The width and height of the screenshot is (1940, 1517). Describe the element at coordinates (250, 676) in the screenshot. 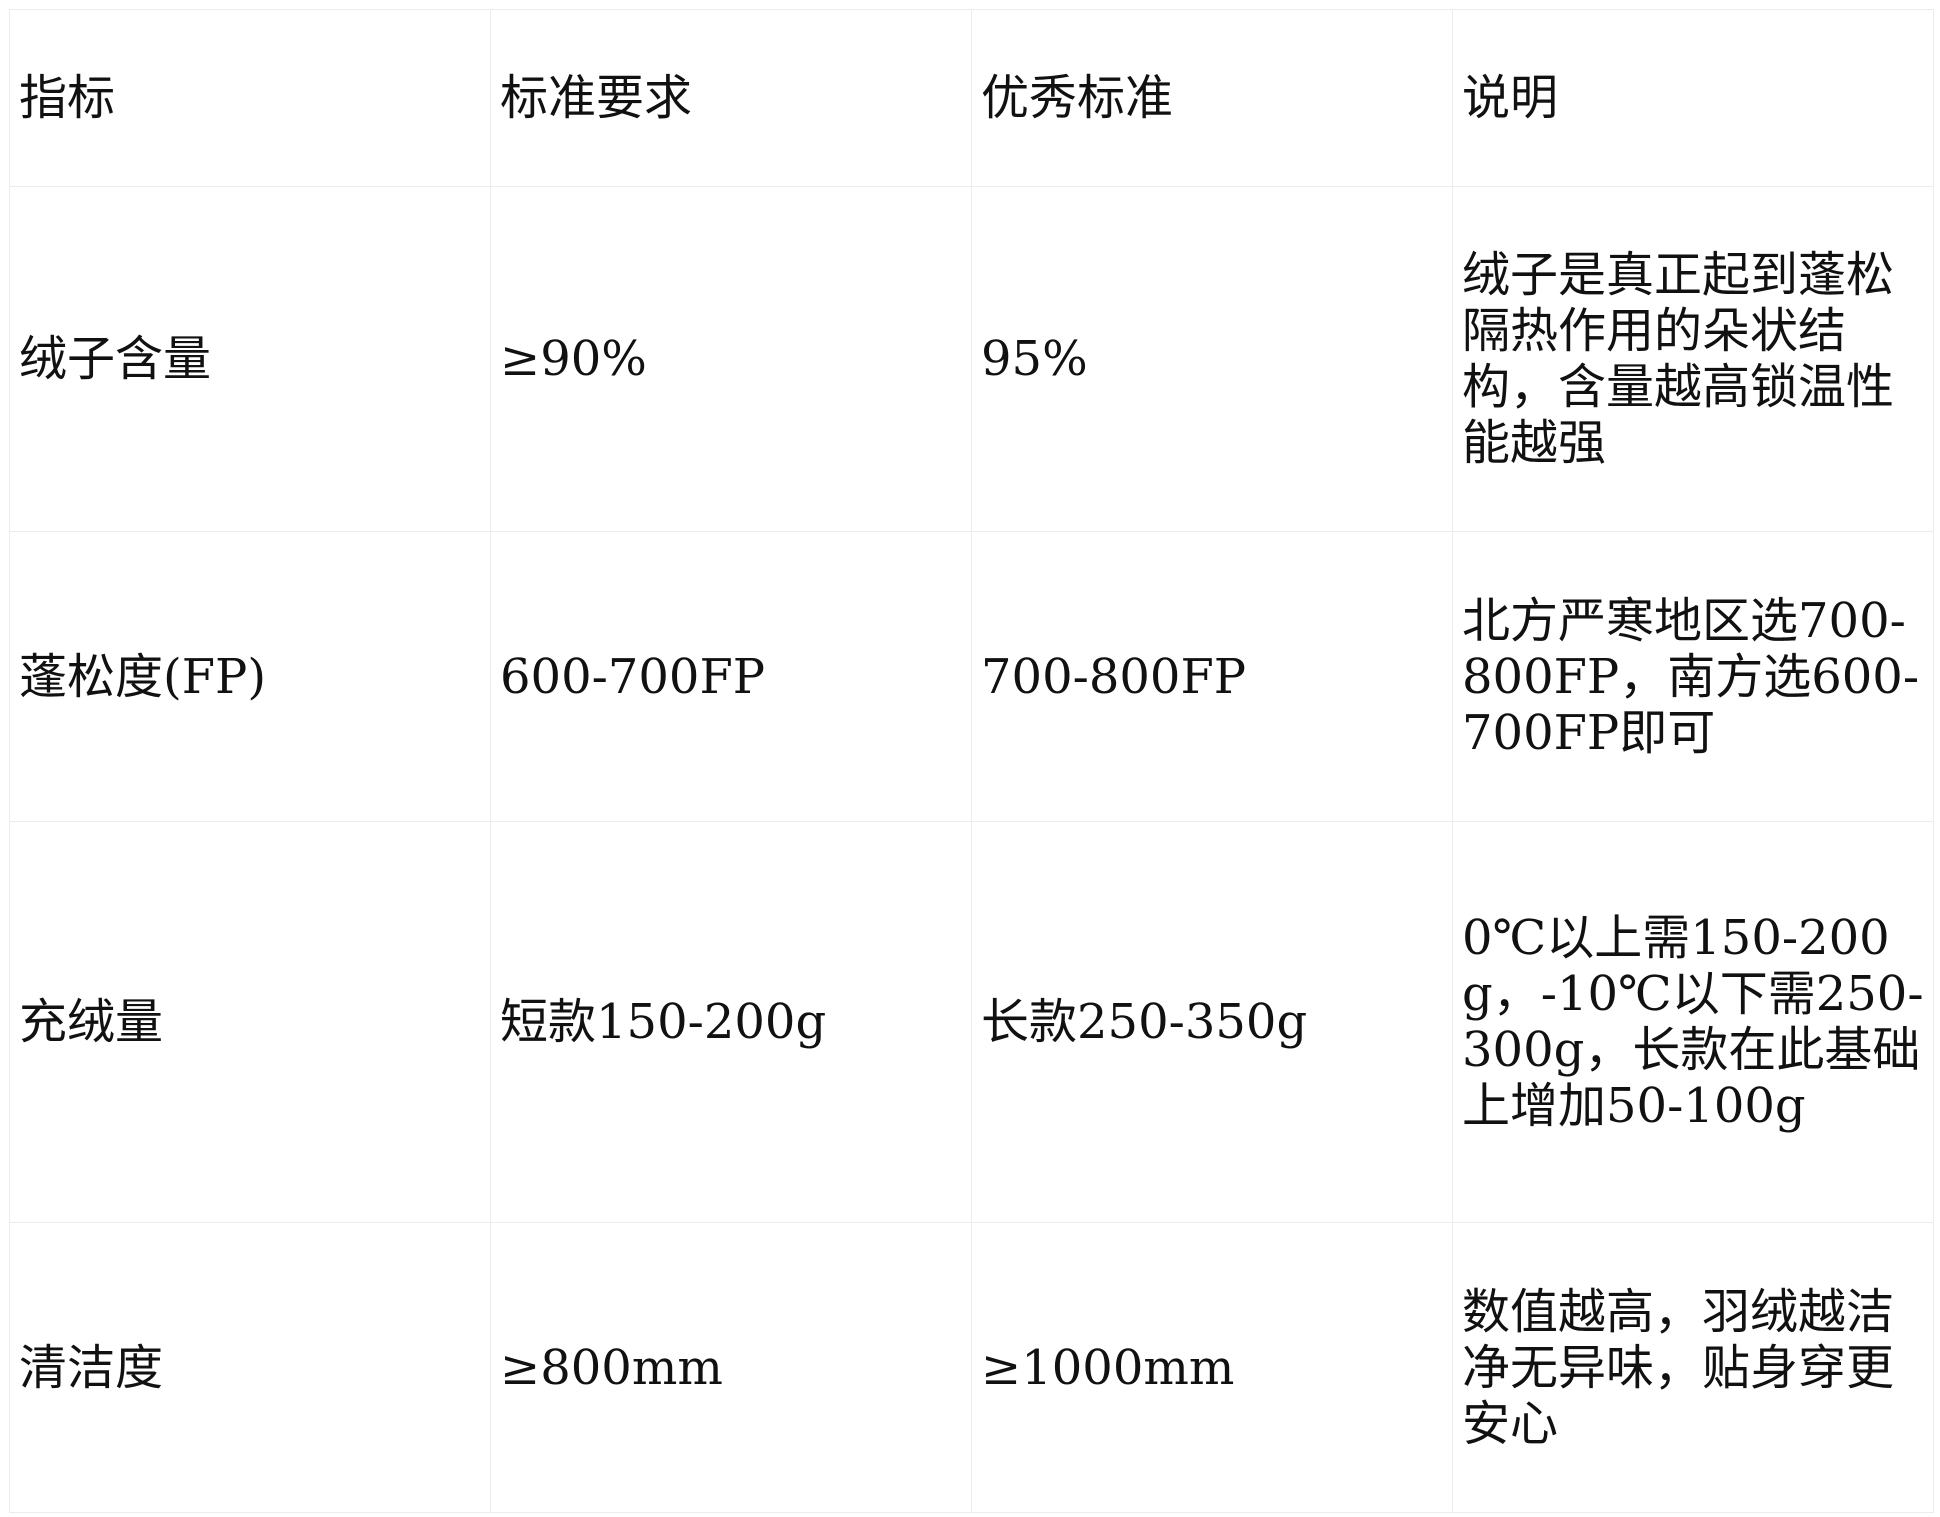

I see `cell-indicator: 蓬松度(FP)` at that location.